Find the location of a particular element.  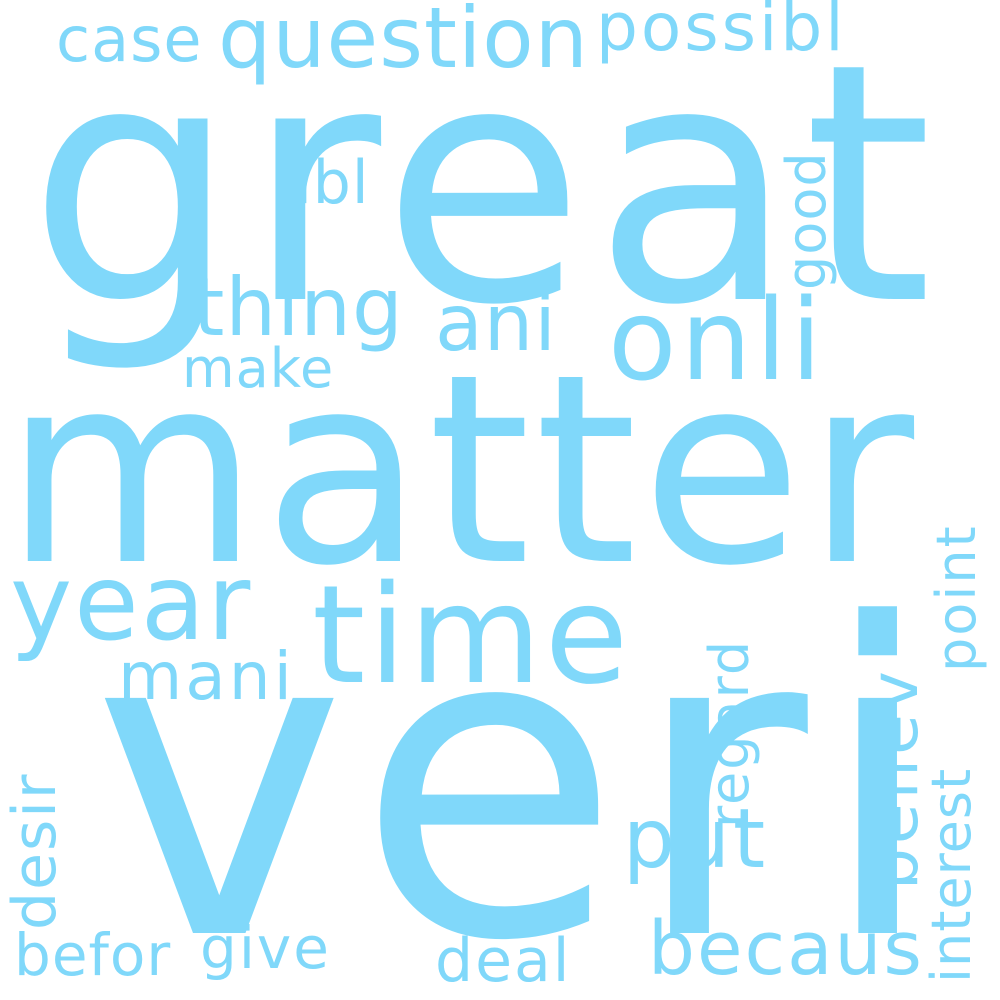

word-year: year is located at coordinates (131, 603).